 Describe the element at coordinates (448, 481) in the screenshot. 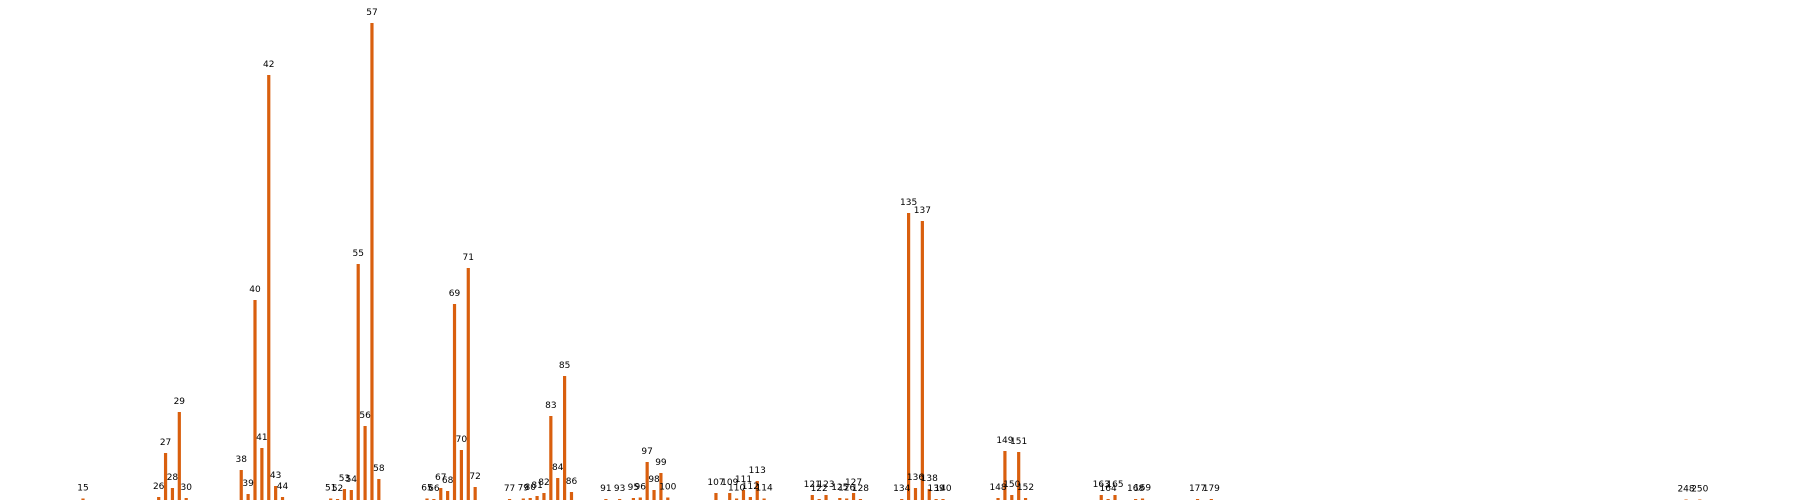

I see `bar-label-68: 68` at that location.